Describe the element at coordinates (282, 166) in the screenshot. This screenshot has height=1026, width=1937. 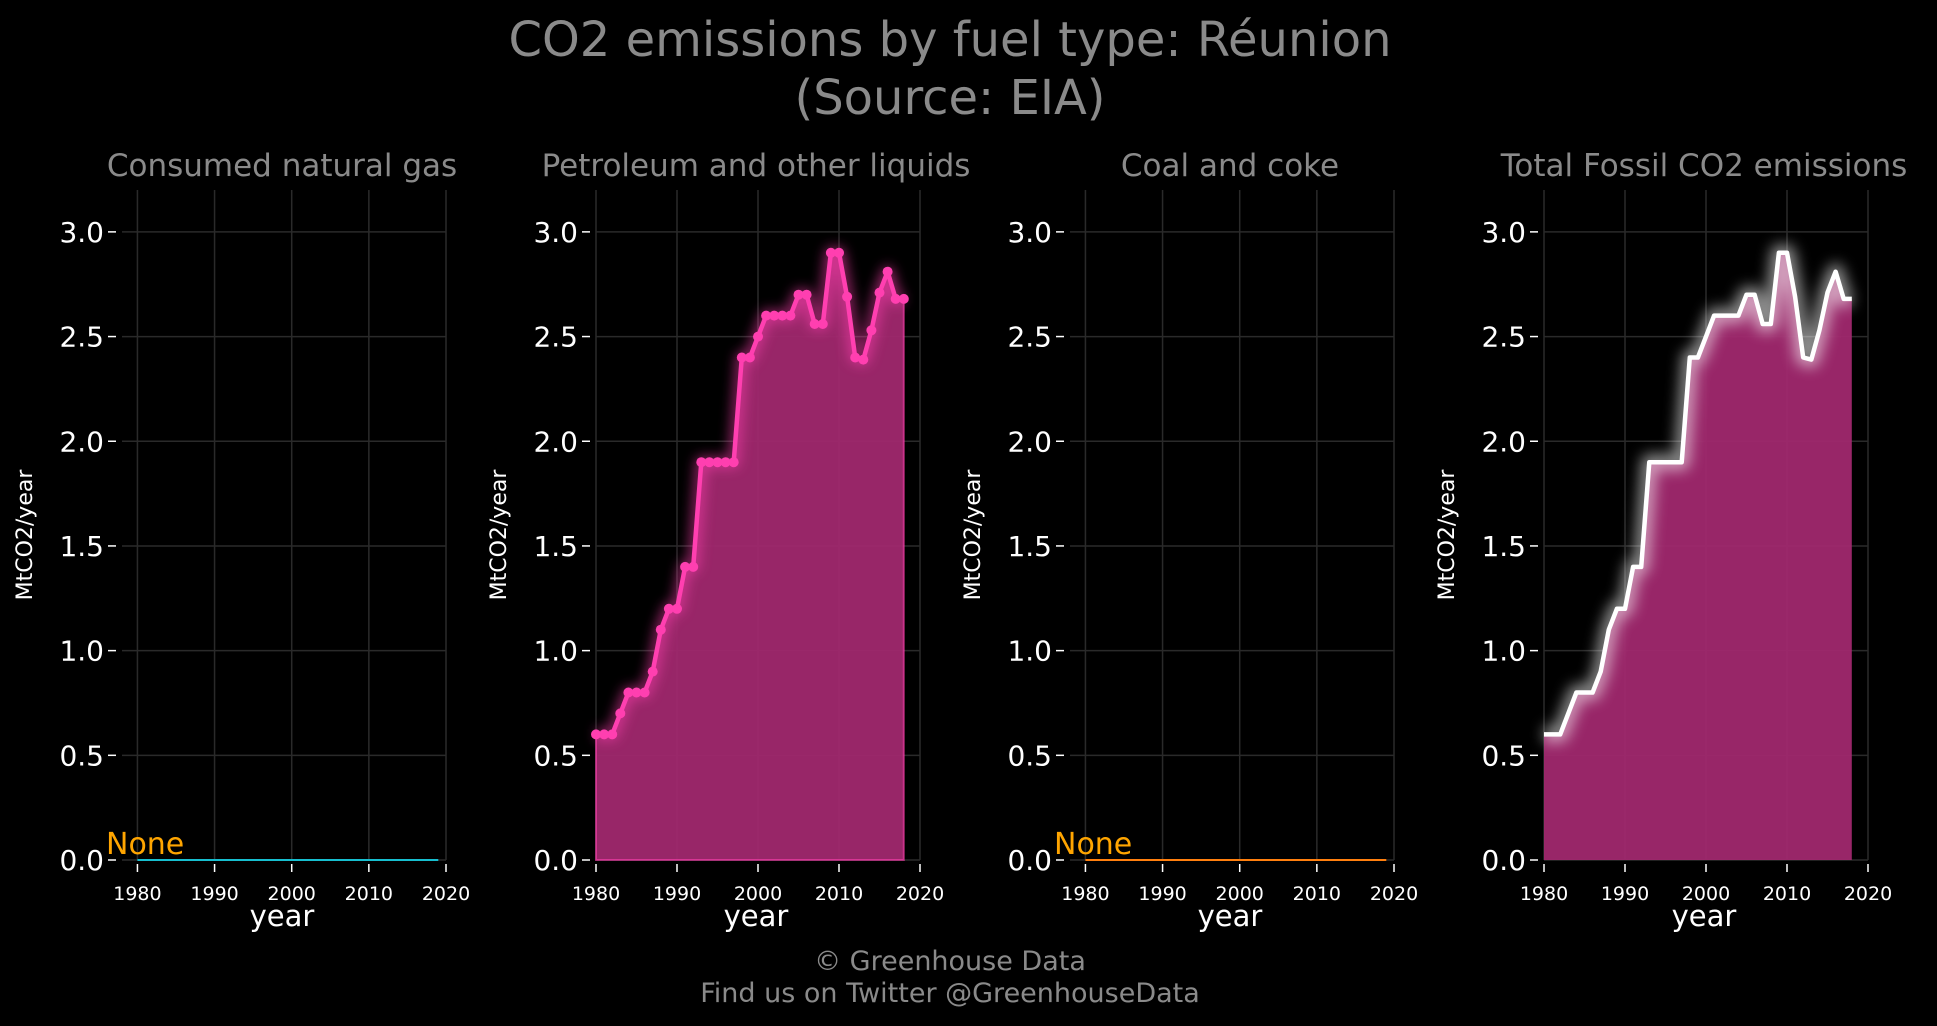
I see `panel-title: Consumed natural gas` at that location.